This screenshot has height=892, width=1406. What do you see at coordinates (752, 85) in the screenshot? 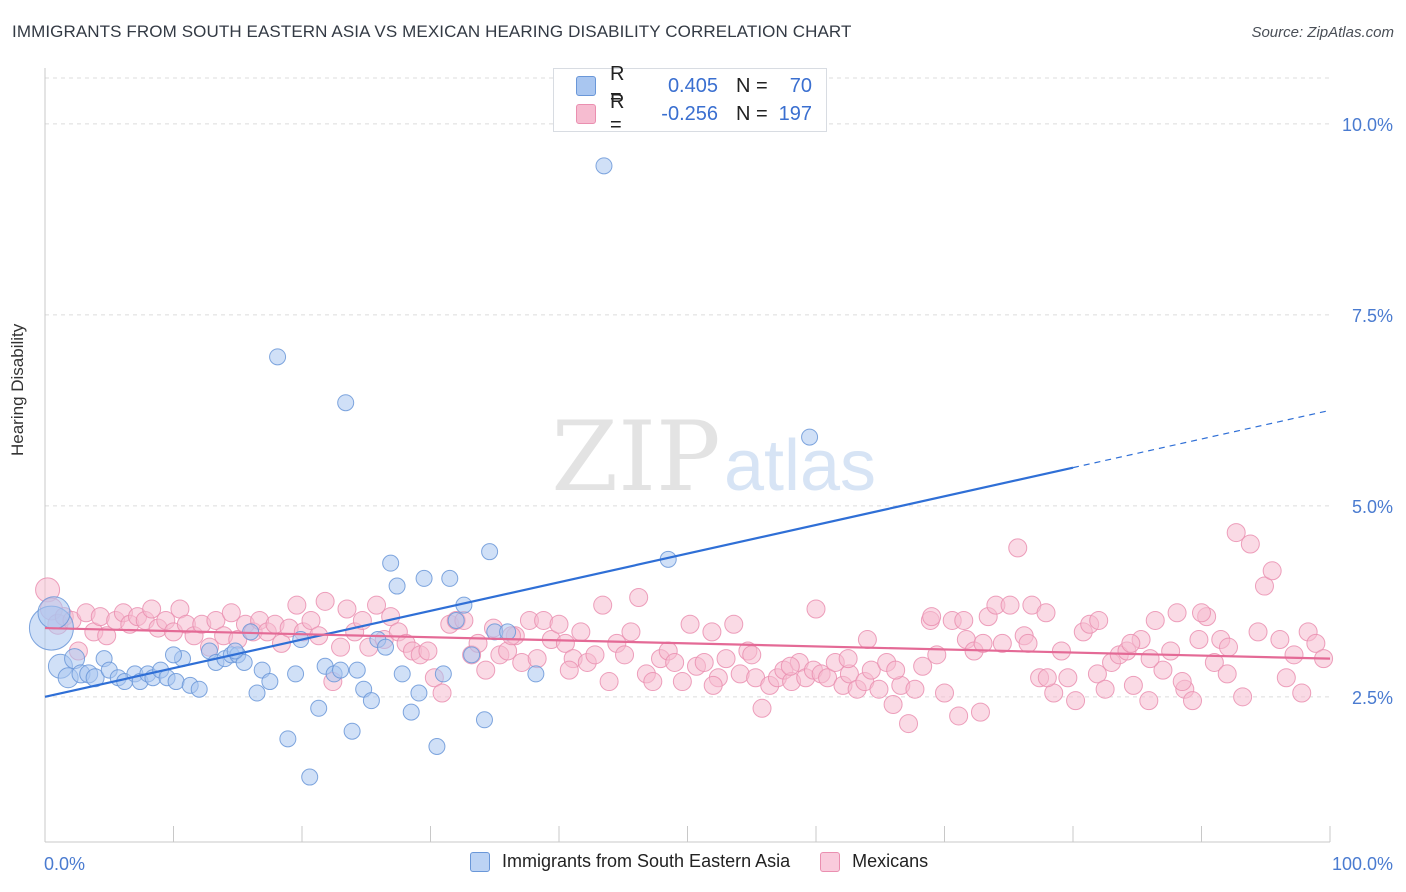
I see `legend-n-label: N =` at bounding box center [752, 85].